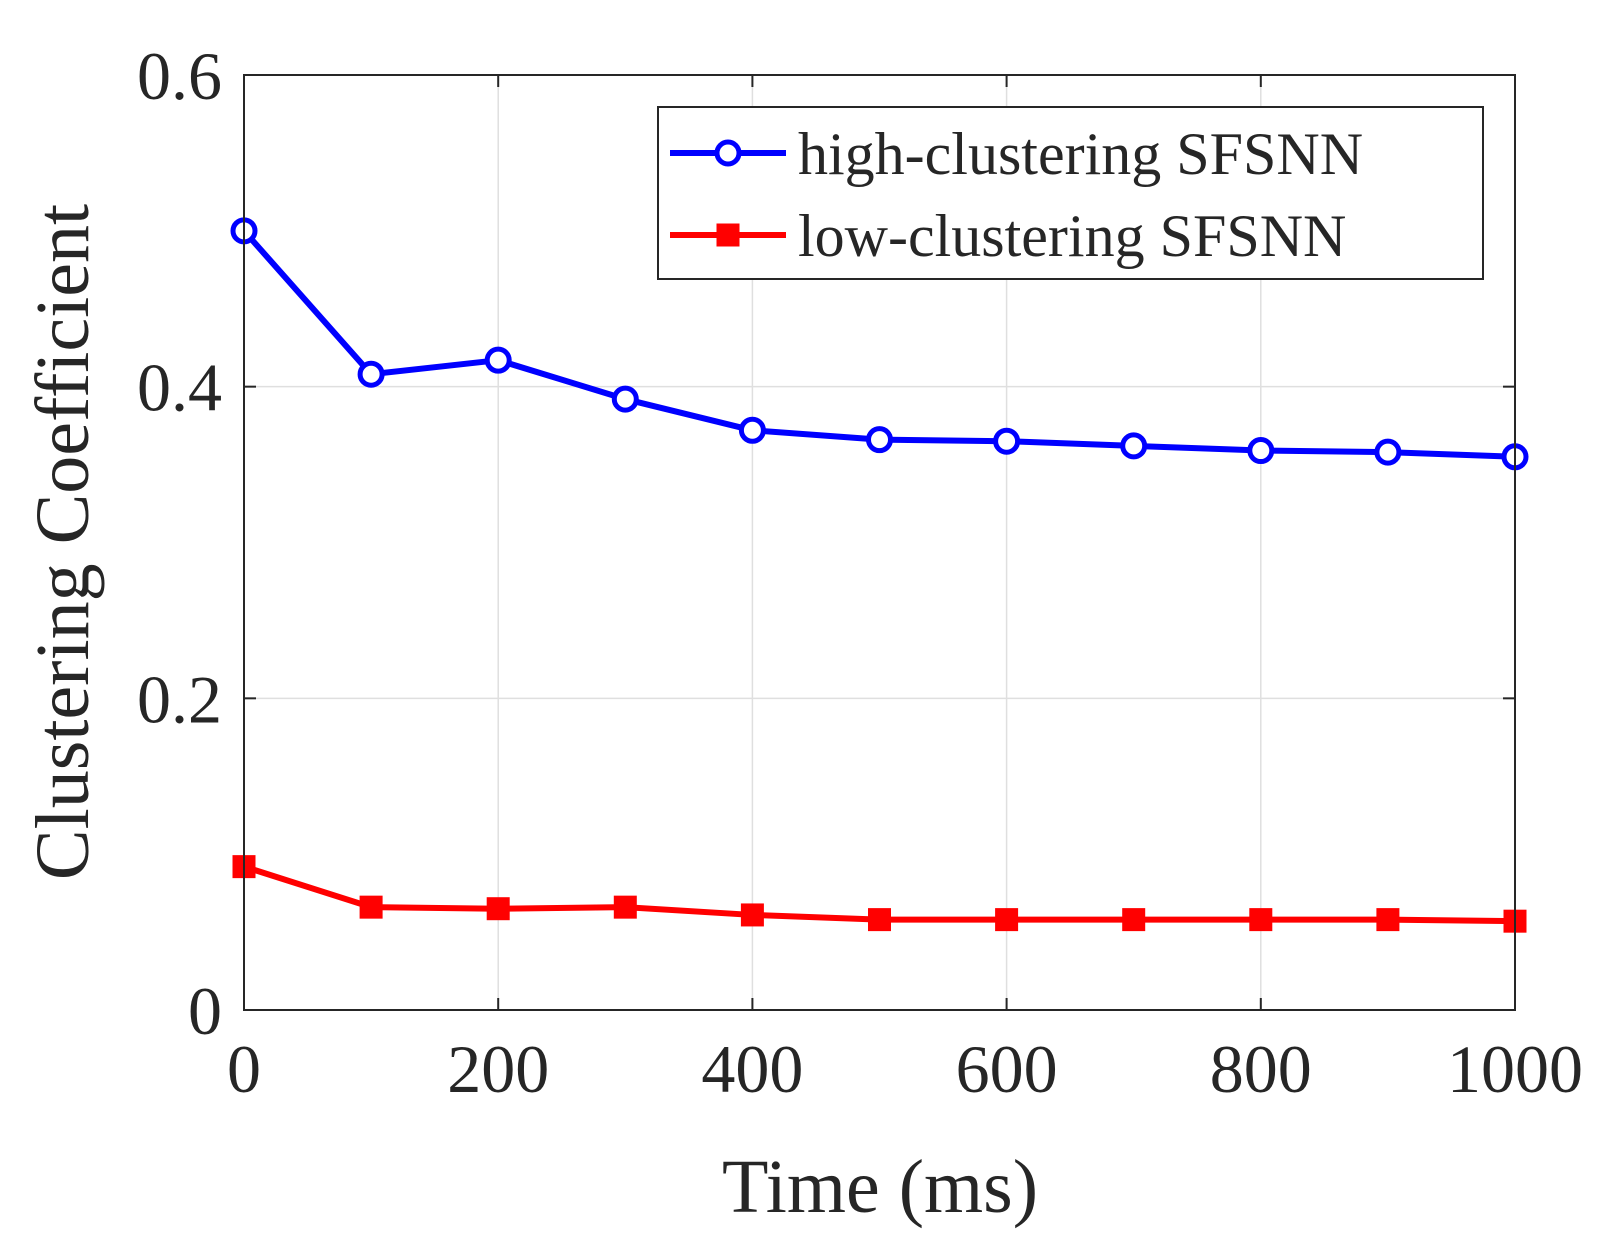  What do you see at coordinates (905, 1069) in the screenshot?
I see `x-tick-labels: 0 200 400 600 800 1000` at bounding box center [905, 1069].